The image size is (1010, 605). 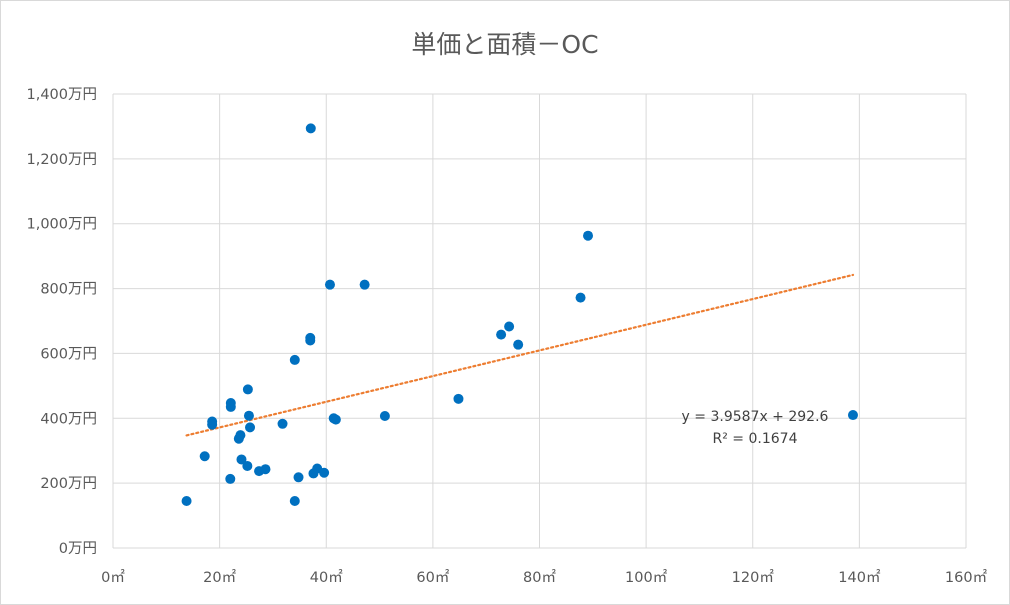 I want to click on x-tick-label: 140㎡, so click(x=859, y=577).